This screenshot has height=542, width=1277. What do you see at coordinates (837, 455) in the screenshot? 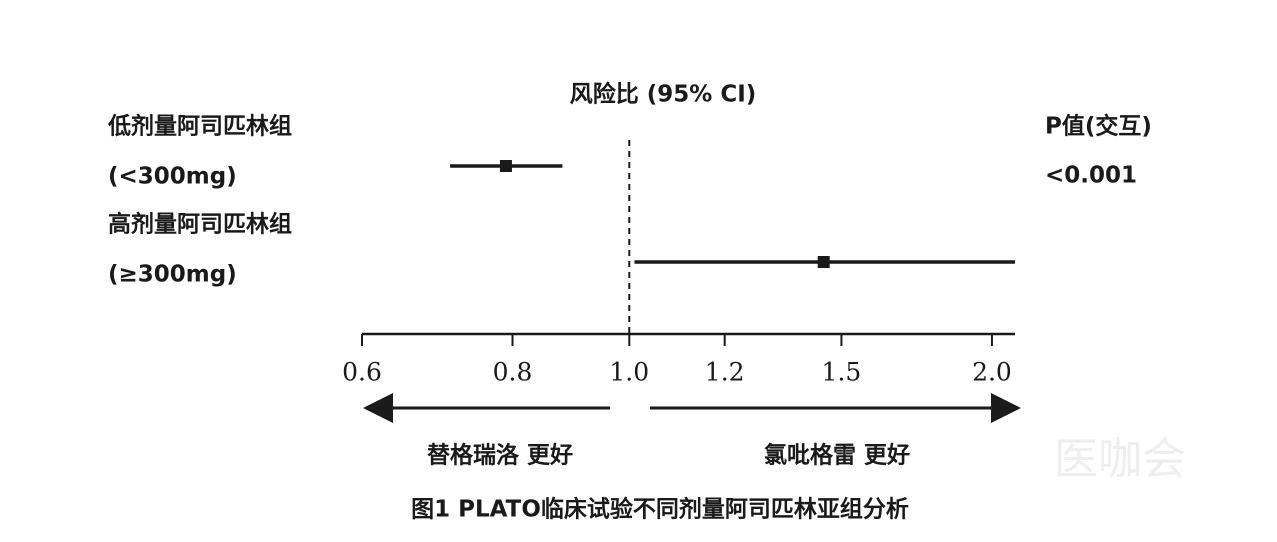
I see `right-label: 氯吡格雷 更好` at bounding box center [837, 455].